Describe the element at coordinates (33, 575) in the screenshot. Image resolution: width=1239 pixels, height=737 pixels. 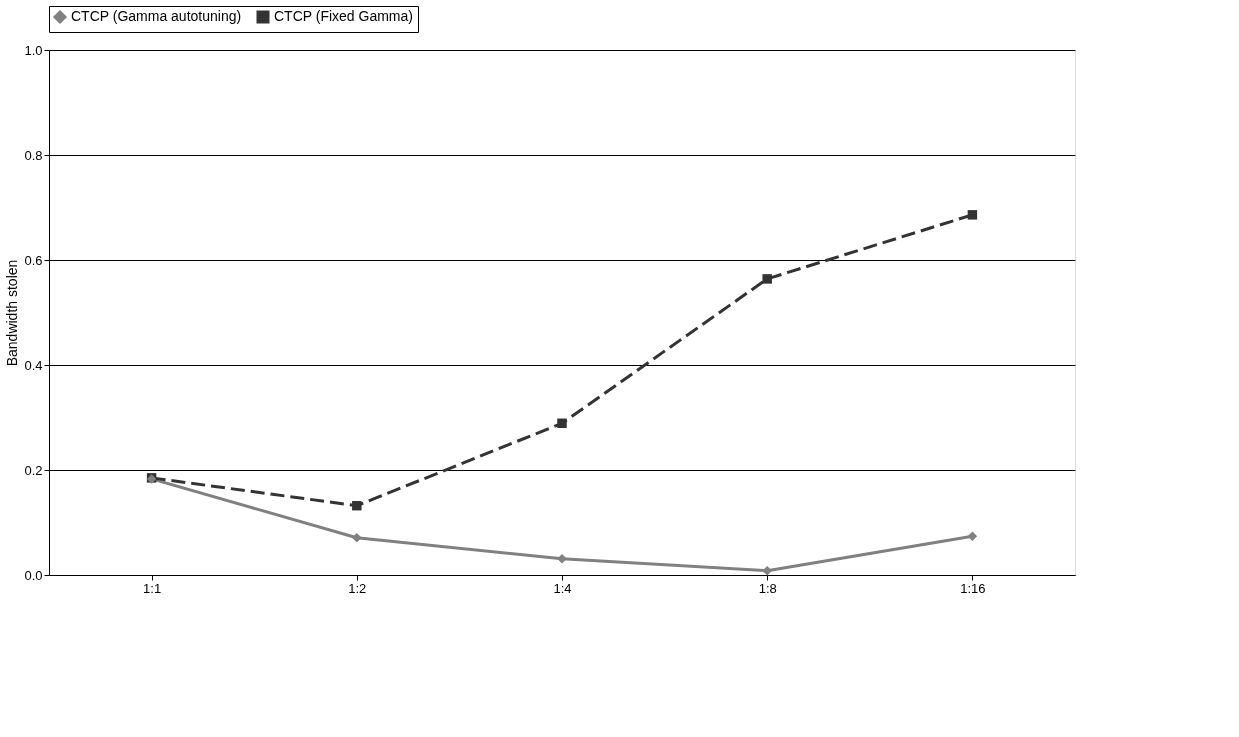
I see `y-tick-label: 0.0` at that location.